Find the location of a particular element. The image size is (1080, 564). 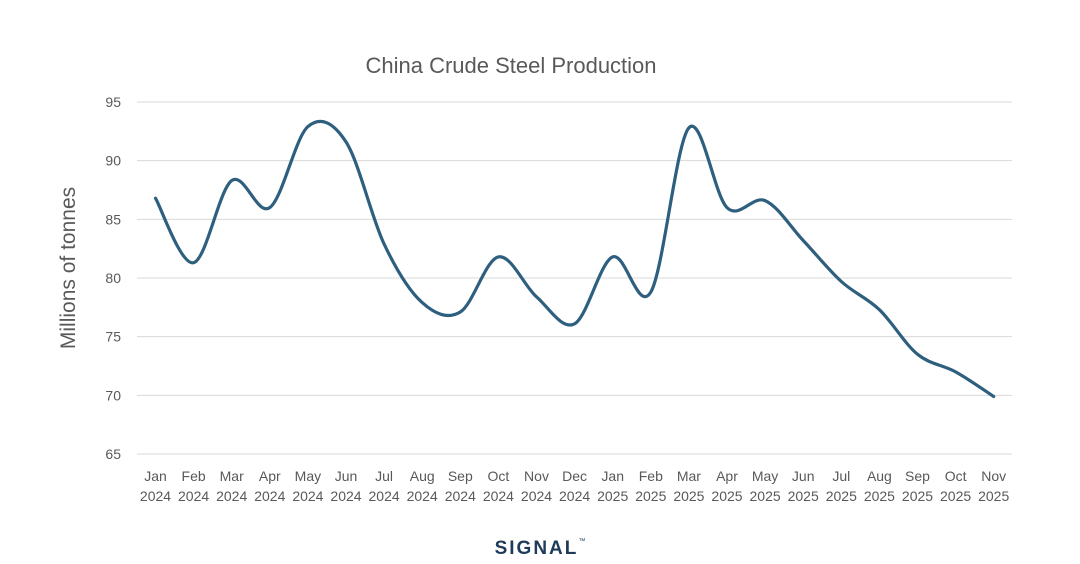

x-tick-label: Oct 2025 is located at coordinates (955, 486).